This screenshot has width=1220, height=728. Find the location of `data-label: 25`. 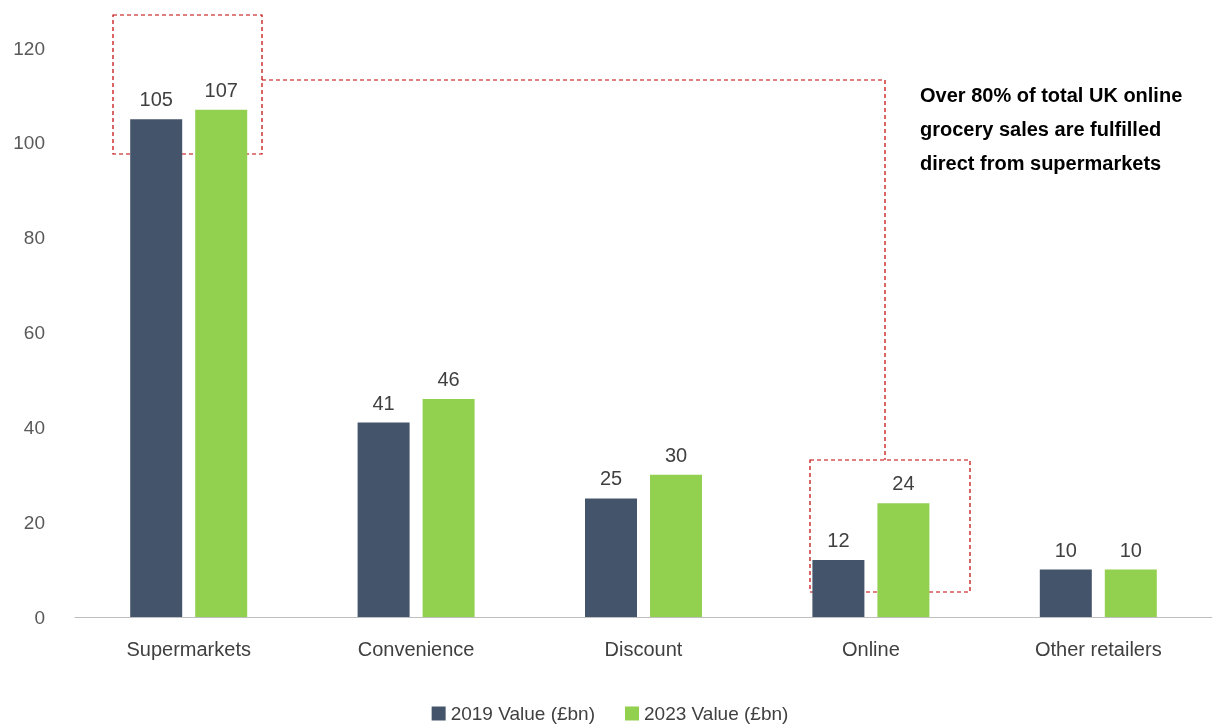

data-label: 25 is located at coordinates (611, 478).